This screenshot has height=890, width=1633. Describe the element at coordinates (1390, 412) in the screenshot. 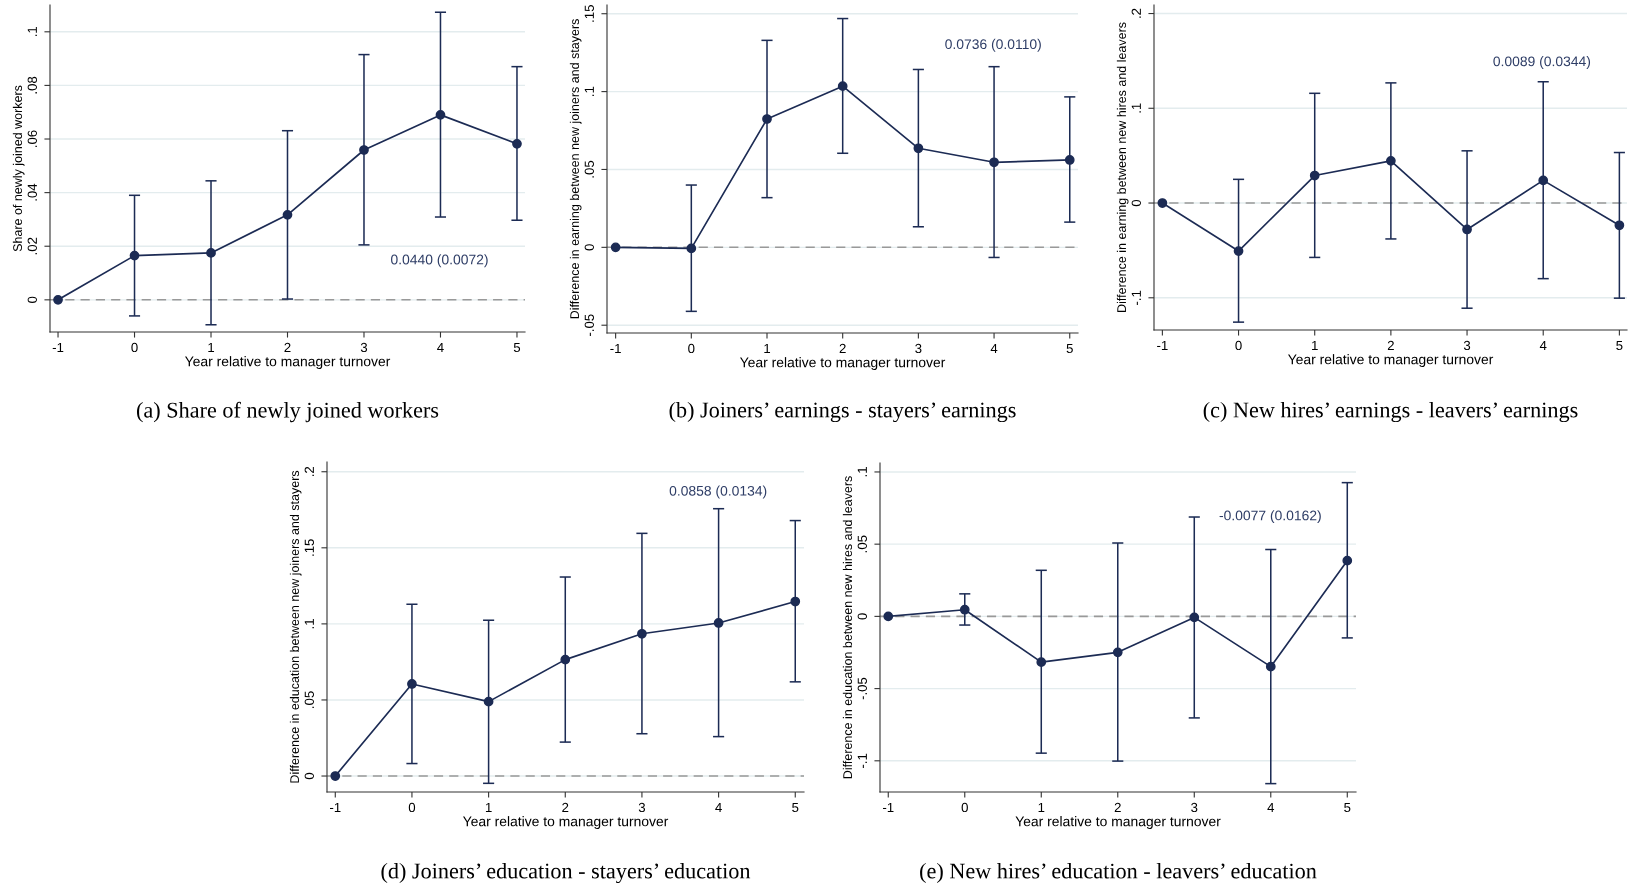

I see `text: (c) New hires’ earnings - leavers’ earnings` at that location.